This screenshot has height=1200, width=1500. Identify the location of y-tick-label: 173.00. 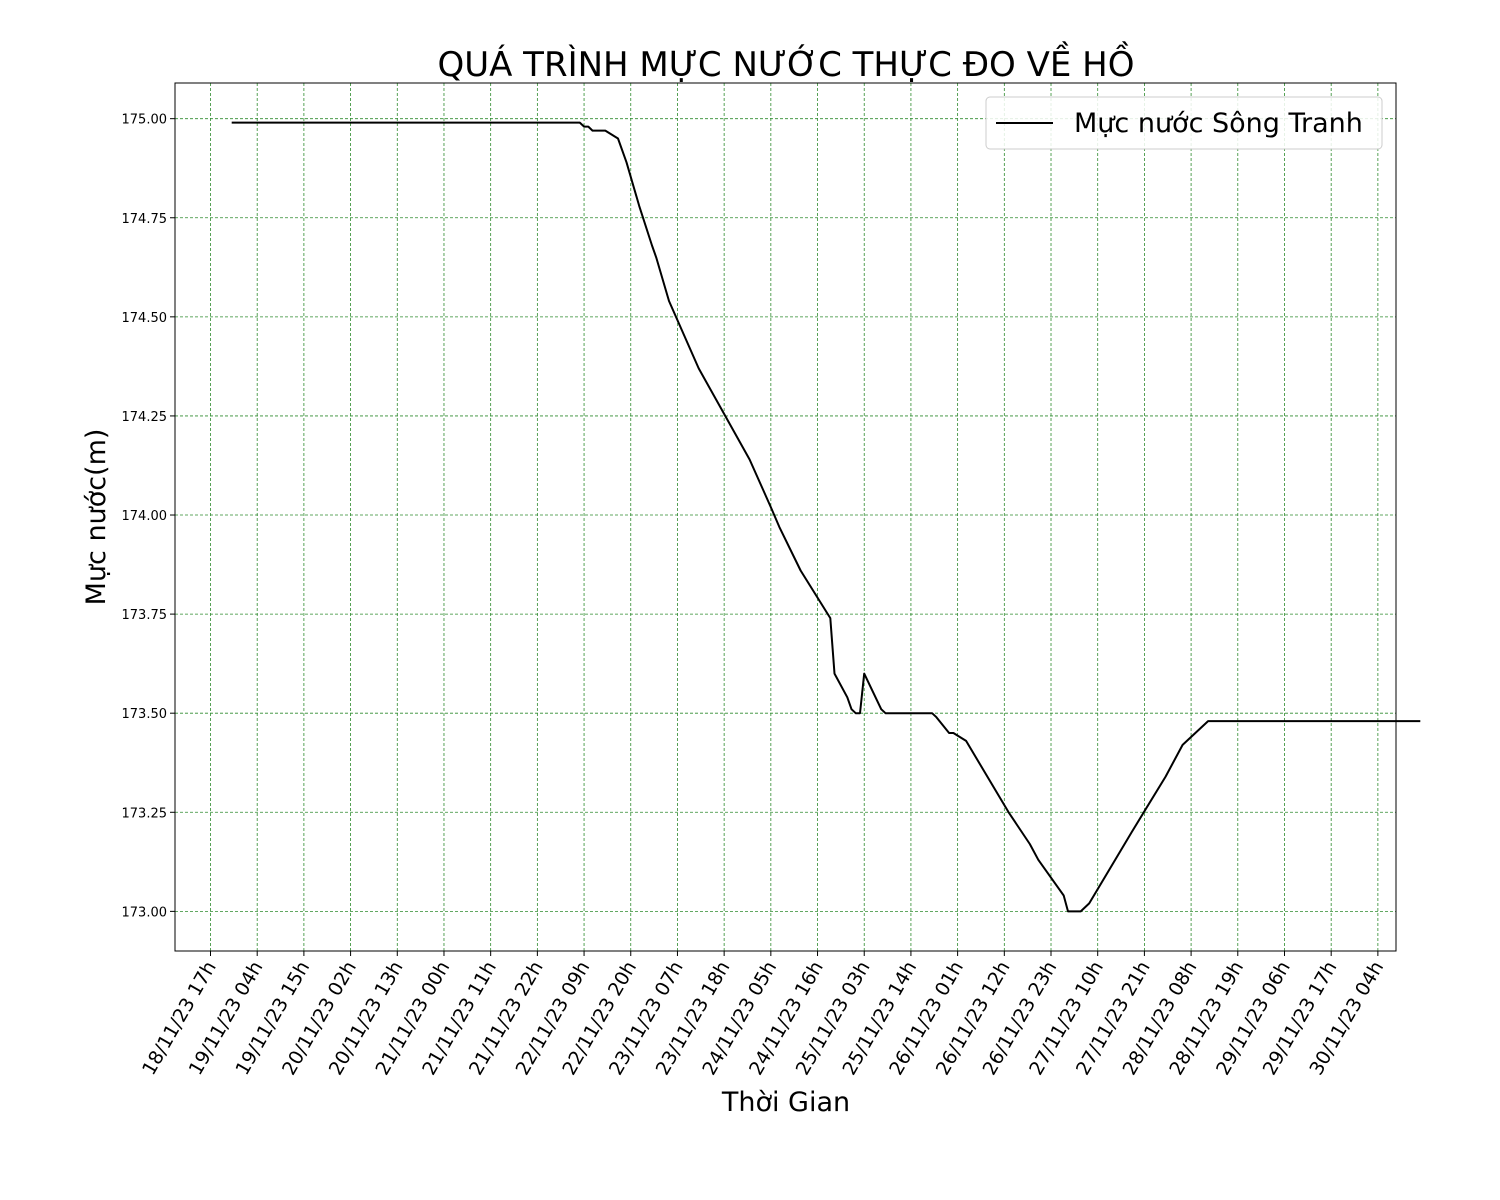
(145, 912).